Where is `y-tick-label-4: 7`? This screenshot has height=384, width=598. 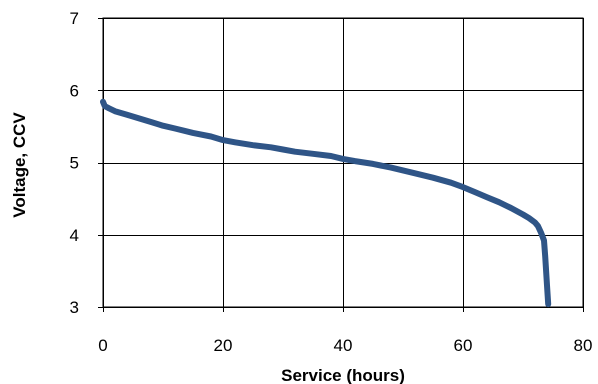 y-tick-label-4: 7 is located at coordinates (74, 18).